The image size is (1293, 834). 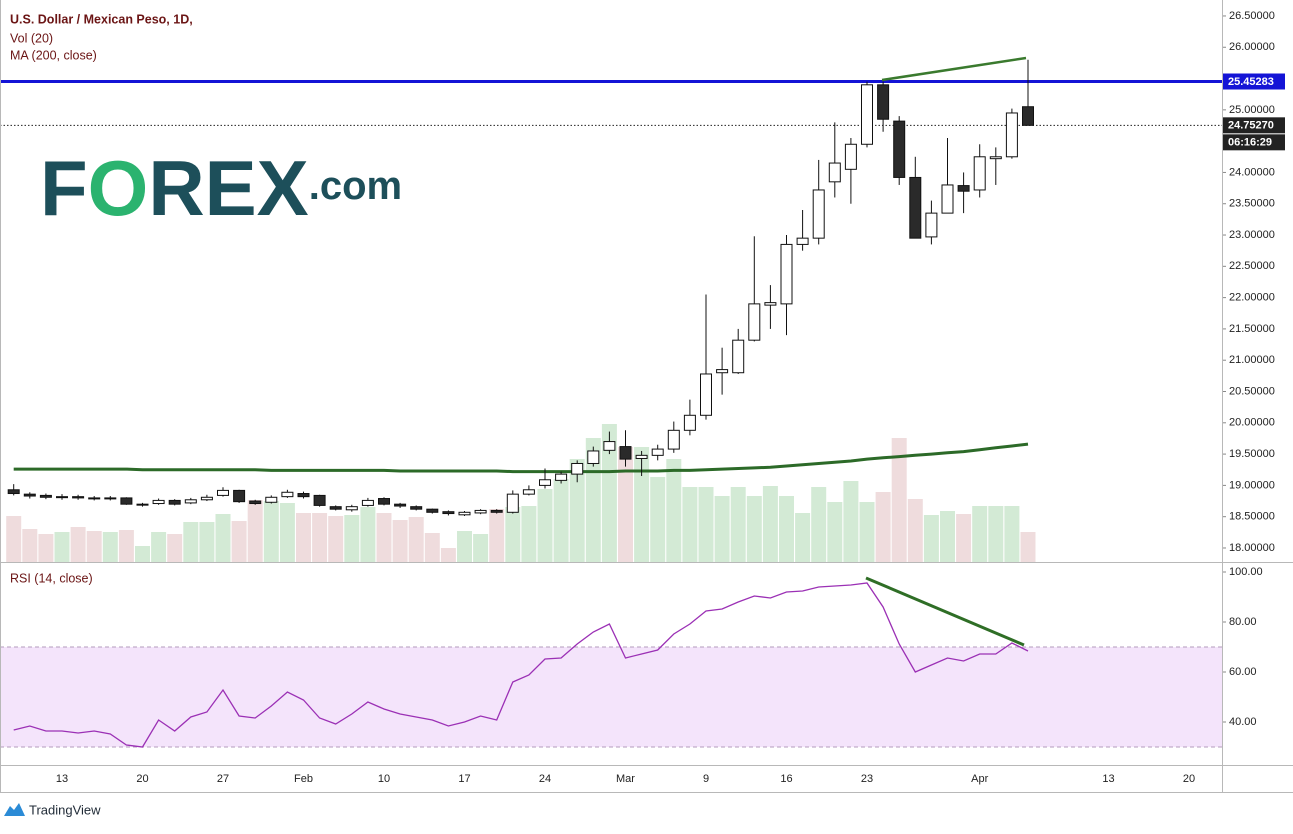 What do you see at coordinates (1252, 423) in the screenshot?
I see `y-tick-label: 20.00000` at bounding box center [1252, 423].